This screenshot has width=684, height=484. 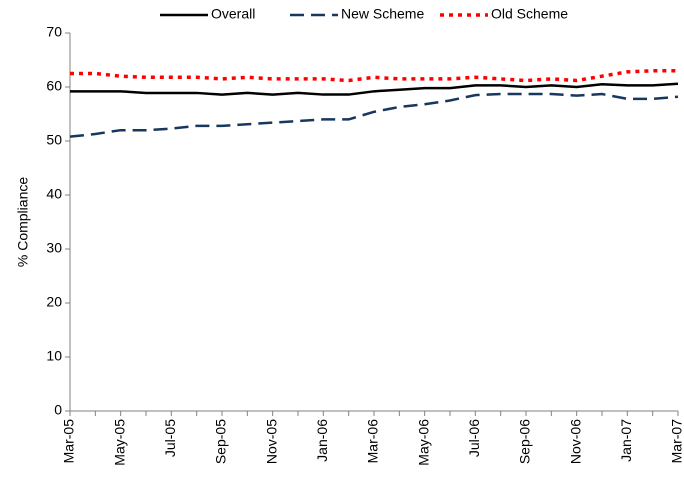 What do you see at coordinates (54, 356) in the screenshot?
I see `y-tick-label: 10` at bounding box center [54, 356].